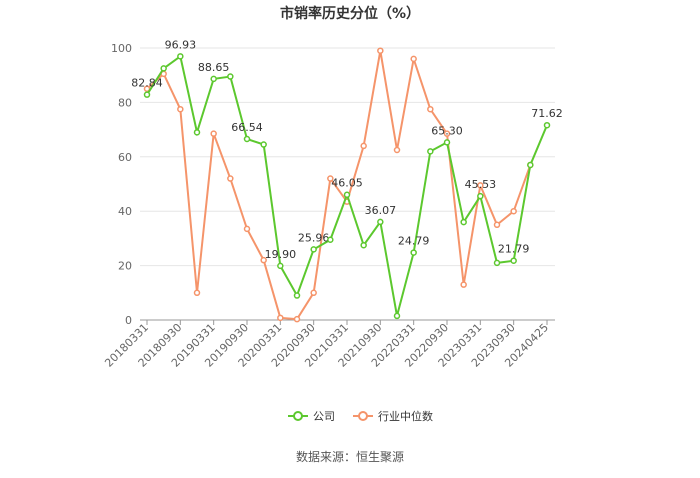 The image size is (700, 478). Describe the element at coordinates (514, 249) in the screenshot. I see `value-label: 21.79` at that location.